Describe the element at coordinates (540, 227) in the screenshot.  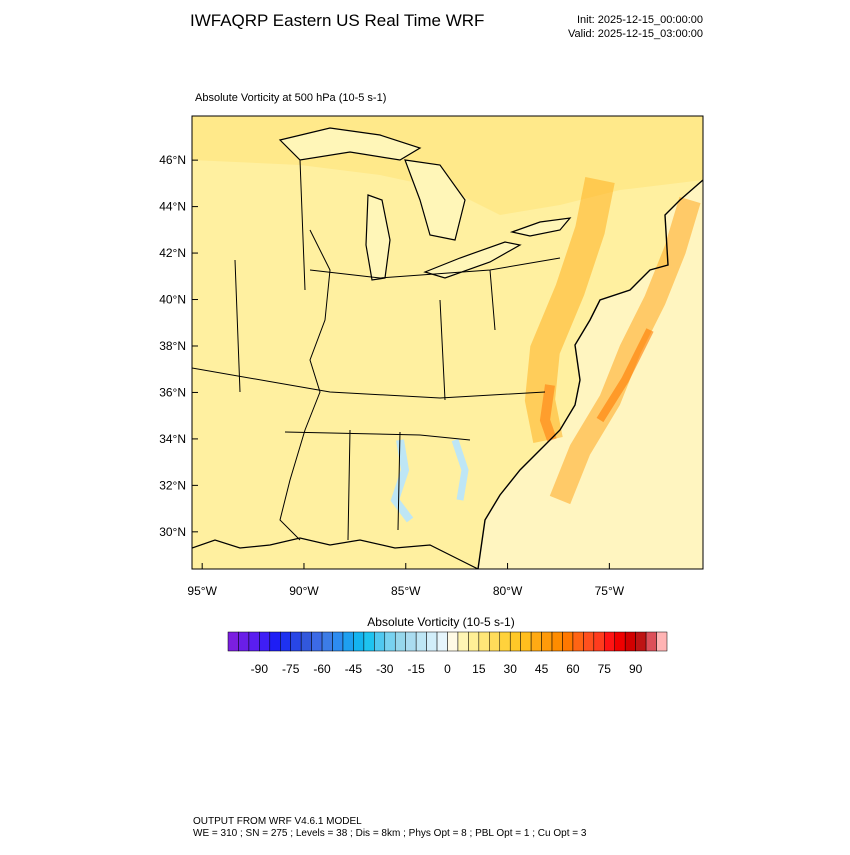
I see `lake-ontario` at that location.